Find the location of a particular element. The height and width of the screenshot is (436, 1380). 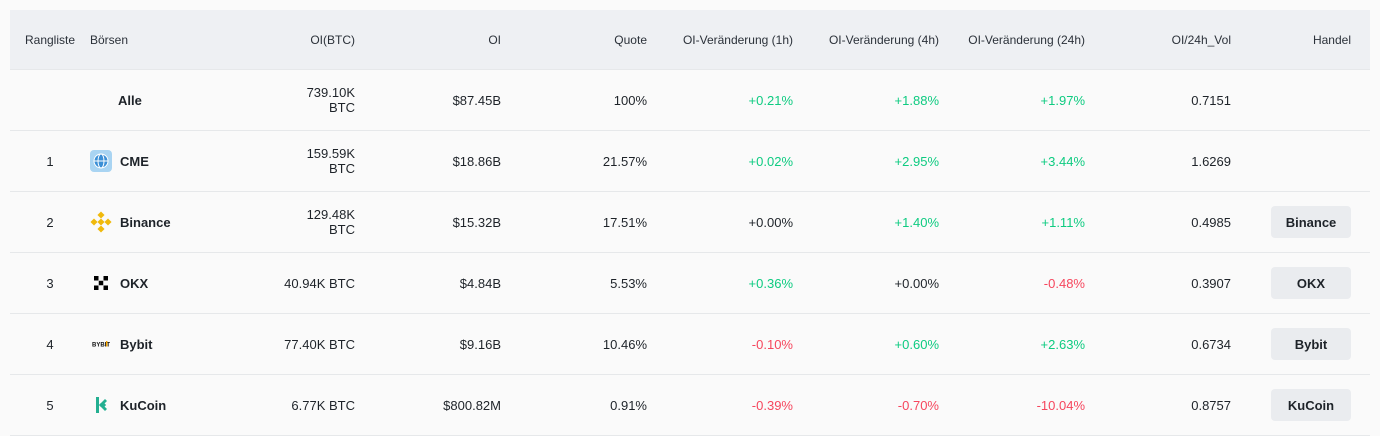

exchange-name: KuCoin is located at coordinates (143, 405).